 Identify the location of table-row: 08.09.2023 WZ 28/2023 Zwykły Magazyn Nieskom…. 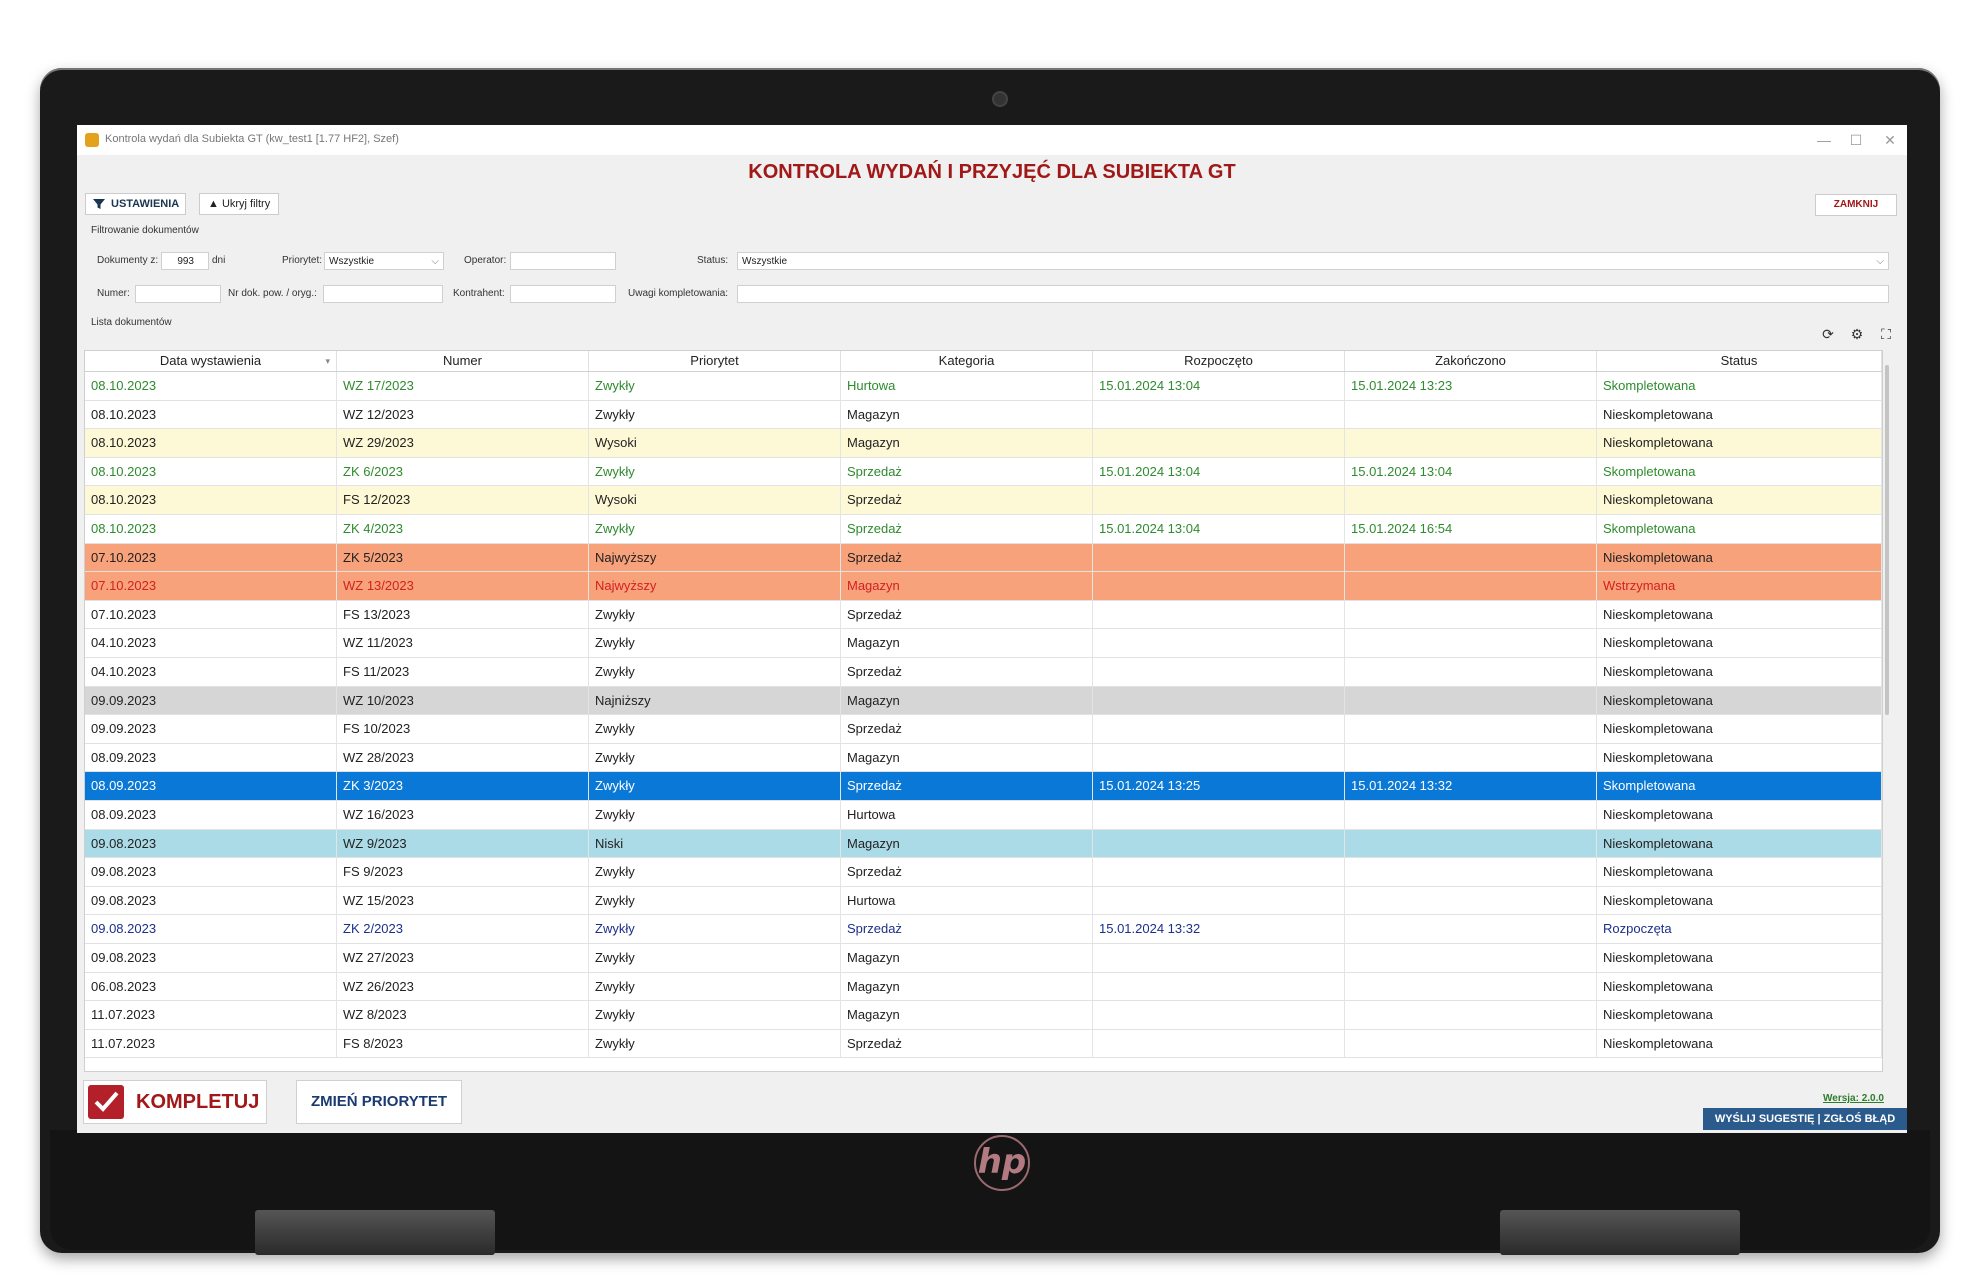
(983, 758).